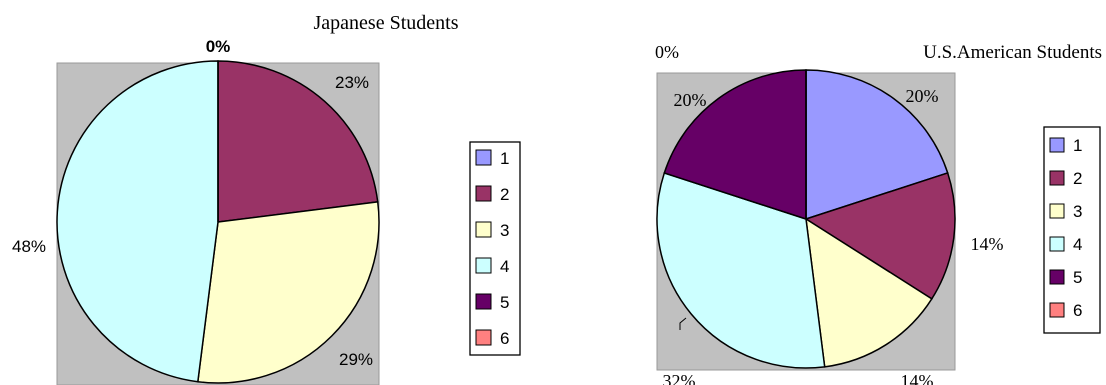  Describe the element at coordinates (1012, 52) in the screenshot. I see `chart-title: U.S.American Students` at that location.